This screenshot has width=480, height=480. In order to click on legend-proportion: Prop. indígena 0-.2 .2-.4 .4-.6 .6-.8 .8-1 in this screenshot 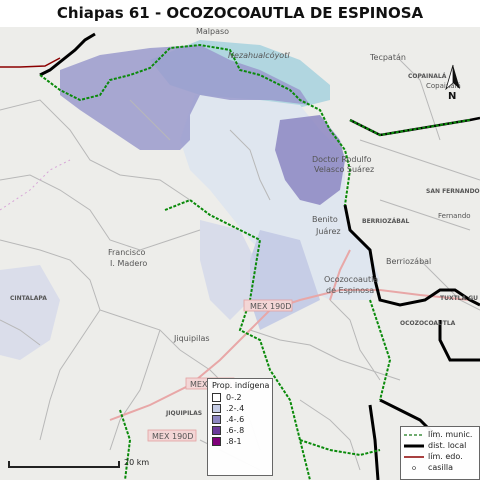, I will do `click(240, 427)`.